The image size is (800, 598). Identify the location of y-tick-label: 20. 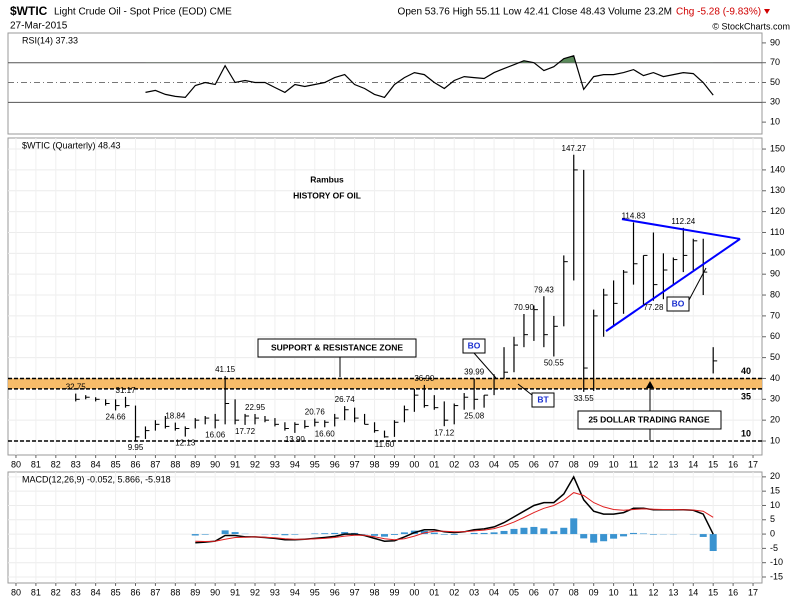
(775, 476).